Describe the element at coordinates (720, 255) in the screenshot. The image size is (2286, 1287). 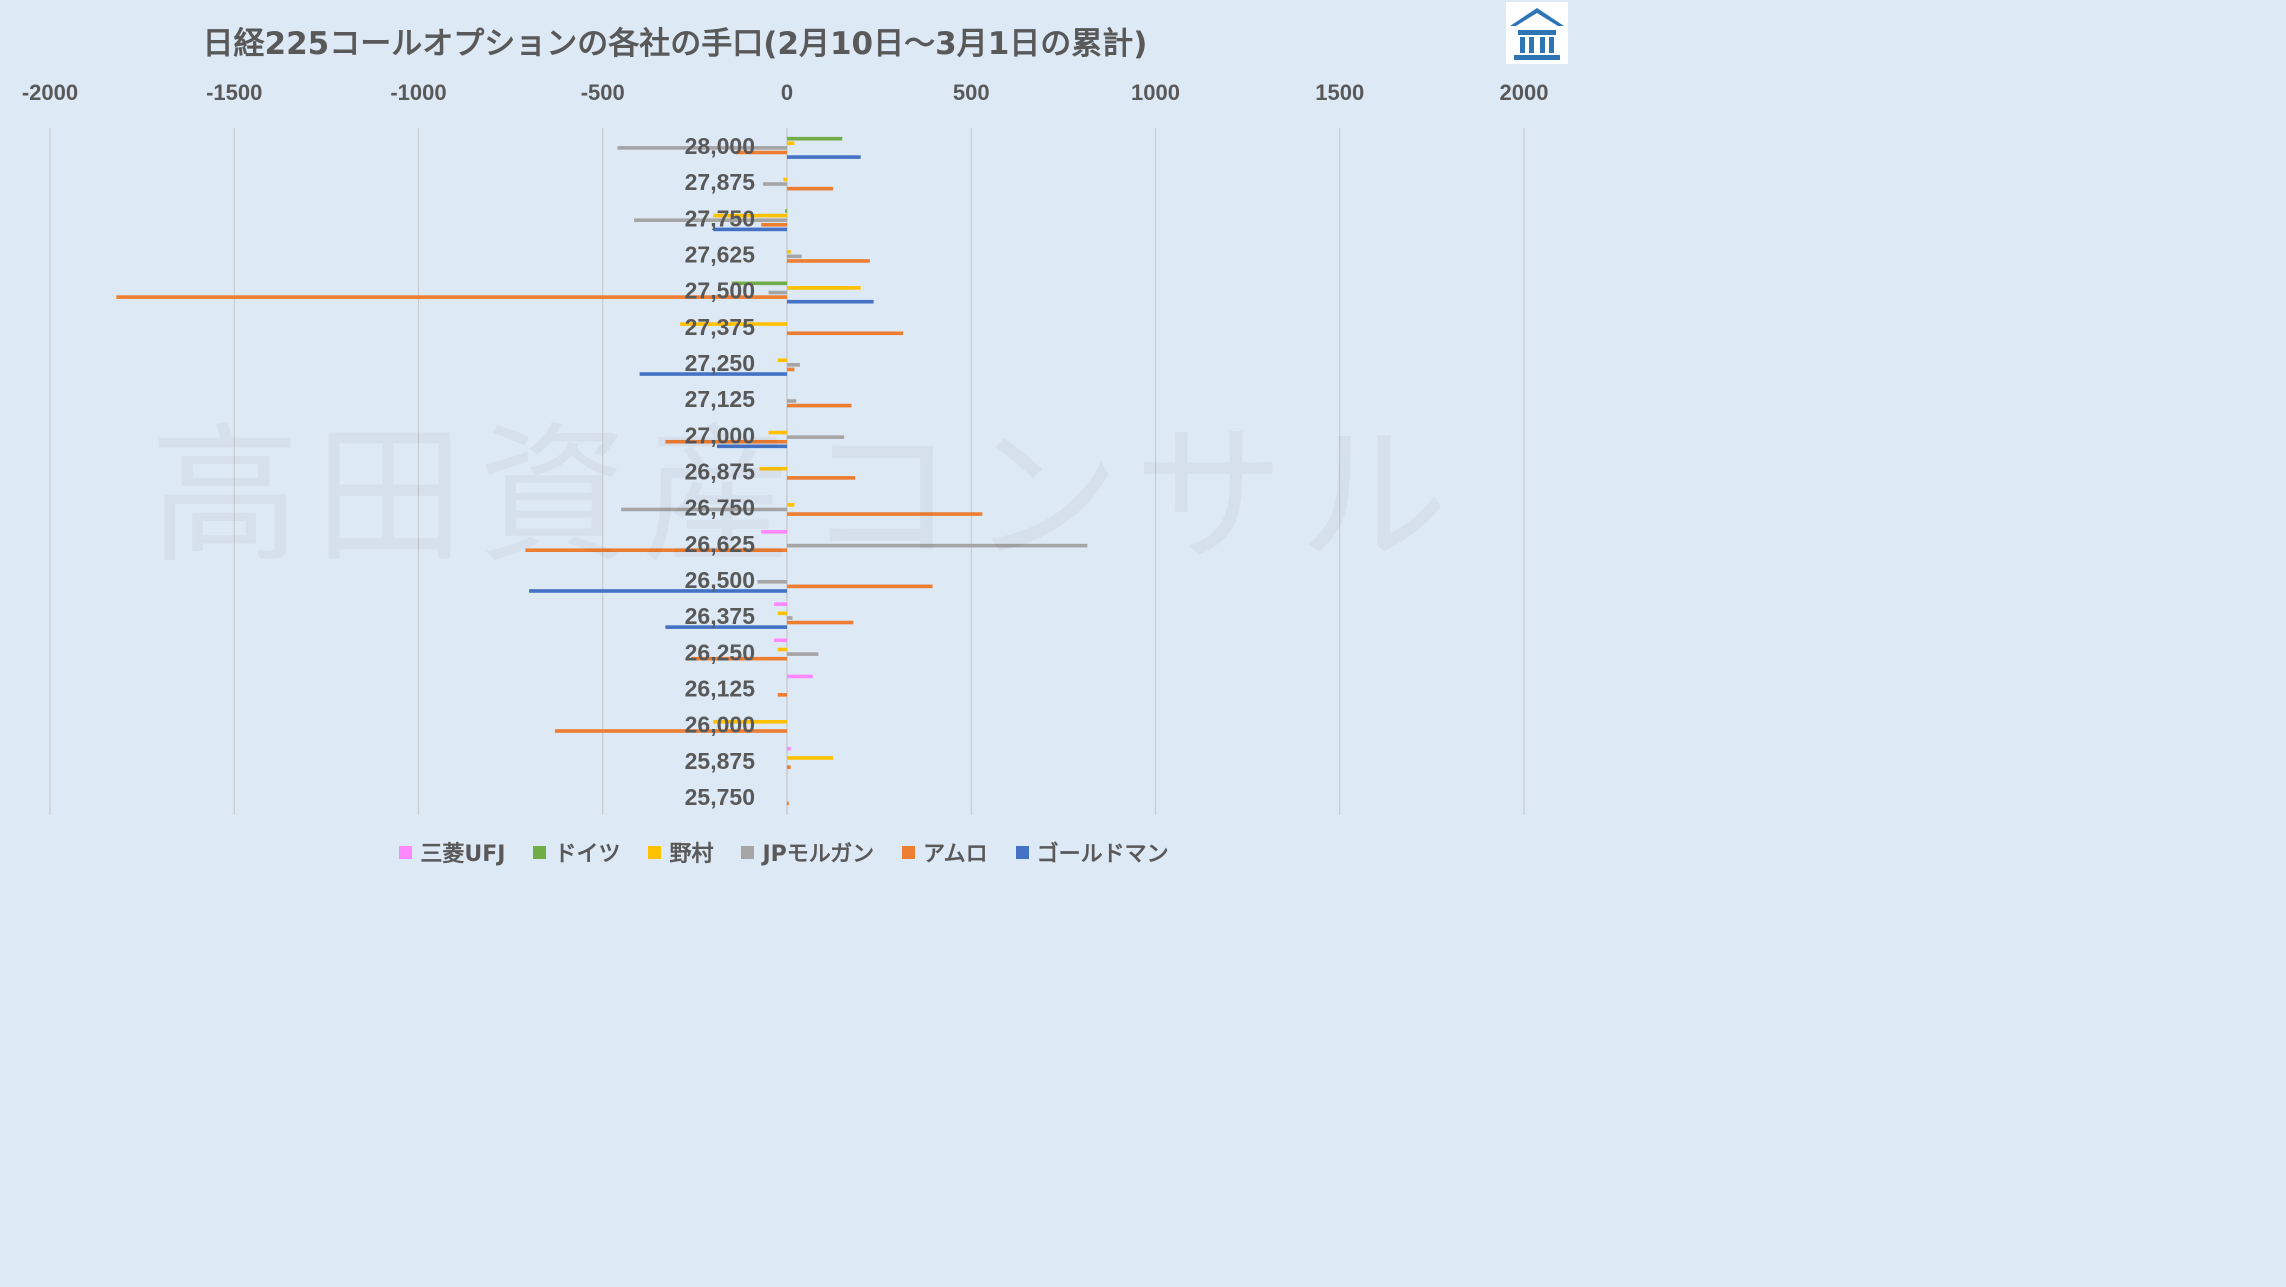
I see `category-label: 27,625` at that location.